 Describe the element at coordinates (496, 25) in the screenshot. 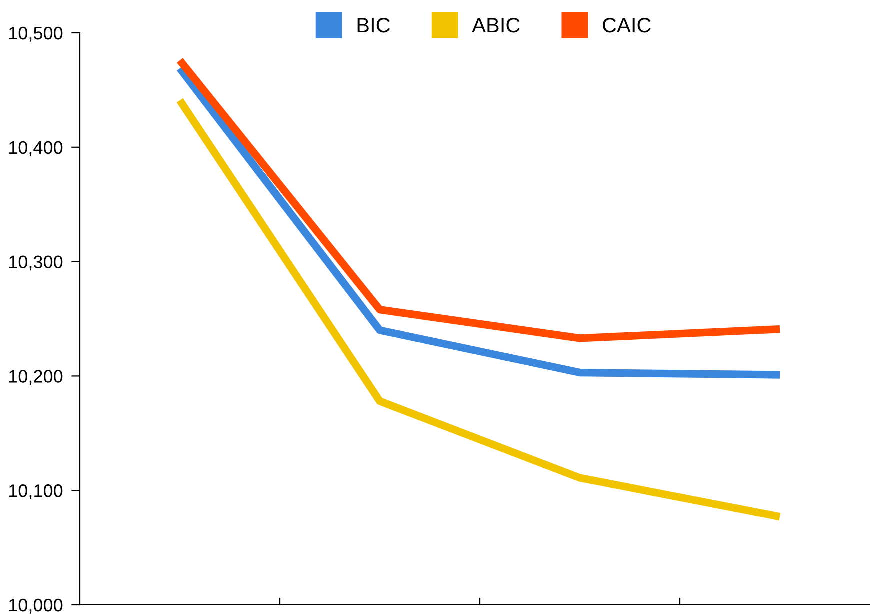

I see `legend-label: ABIC` at that location.